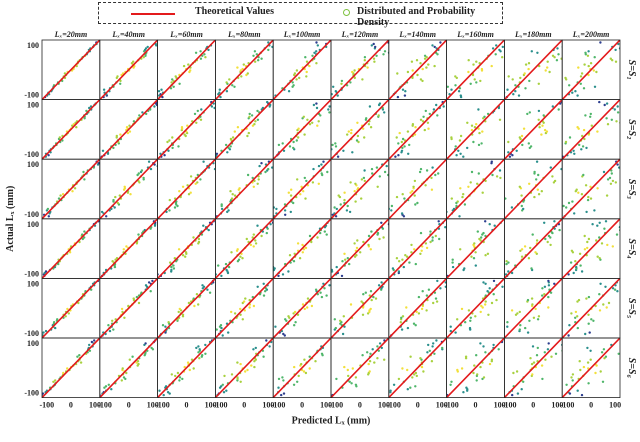 This screenshot has width=640, height=442. I want to click on density-marker-swatch, so click(346, 12).